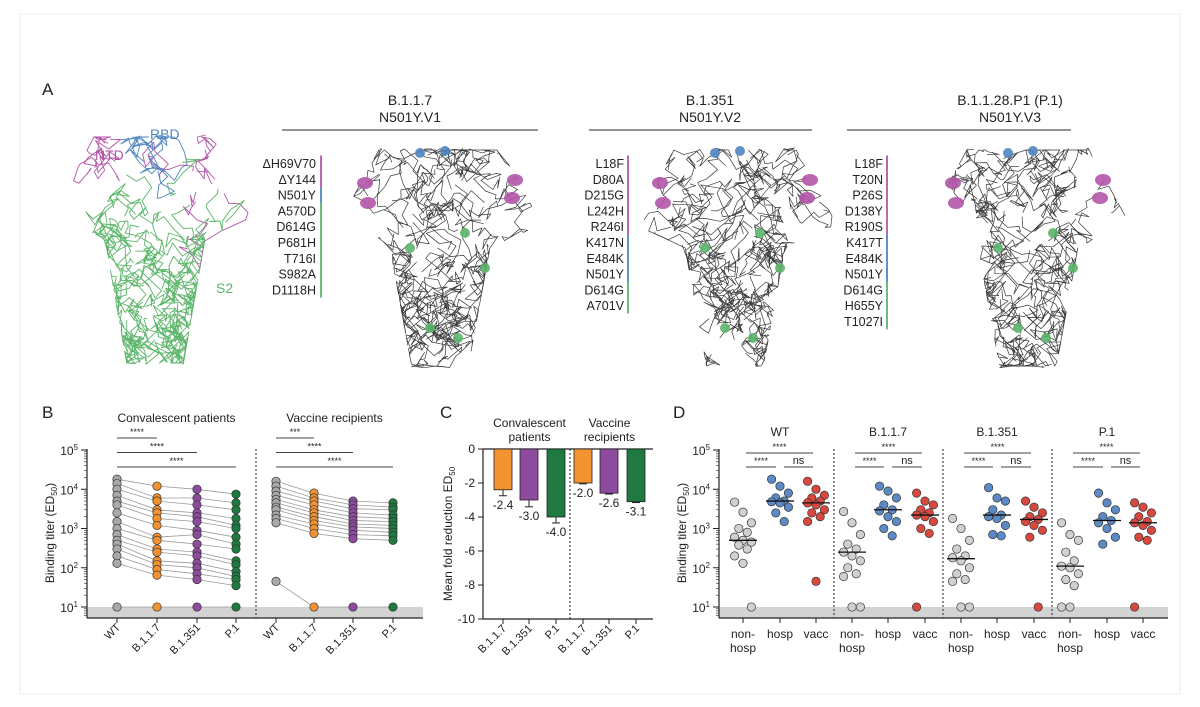 The width and height of the screenshot is (1200, 707). Describe the element at coordinates (799, 461) in the screenshot. I see `significance-label: ns` at that location.